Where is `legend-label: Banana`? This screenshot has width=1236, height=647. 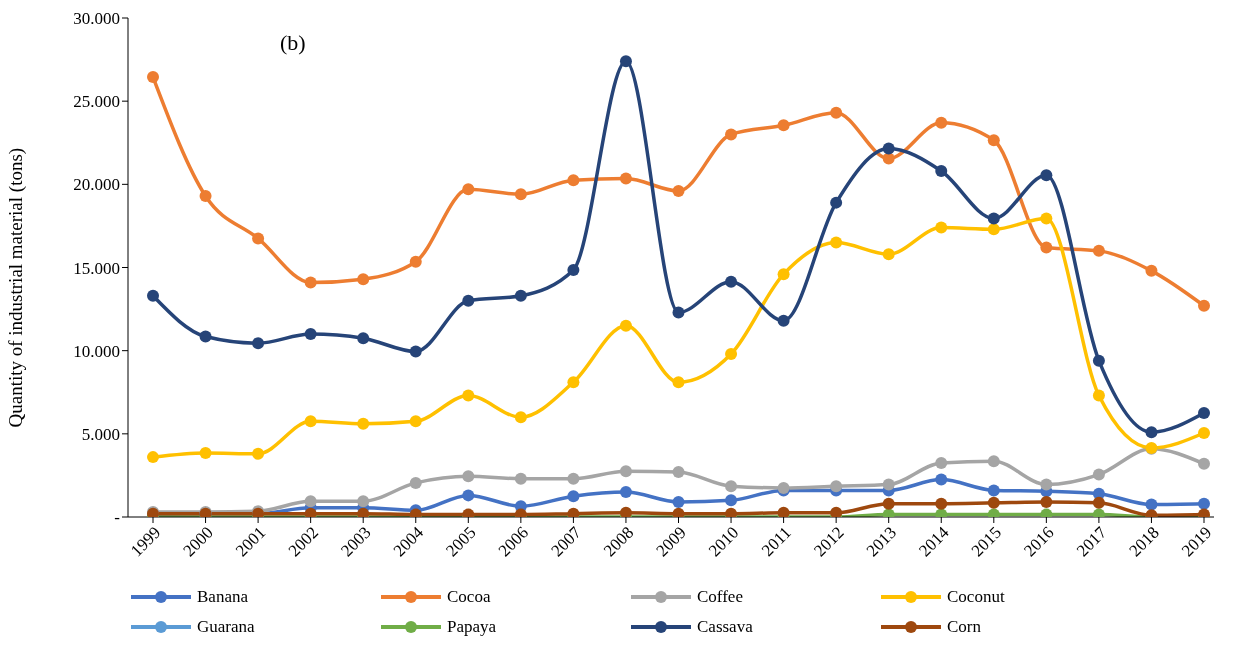
legend-label: Banana is located at coordinates (222, 597).